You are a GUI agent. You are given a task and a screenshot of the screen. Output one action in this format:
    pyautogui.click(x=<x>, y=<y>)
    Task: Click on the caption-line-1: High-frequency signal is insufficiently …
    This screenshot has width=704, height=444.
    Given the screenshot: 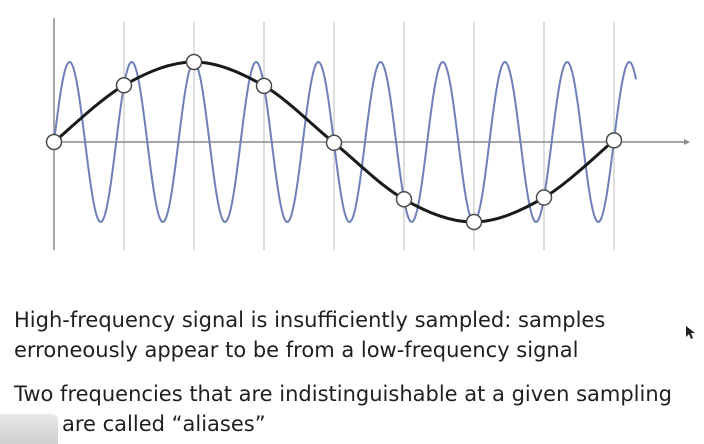 What is the action you would take?
    pyautogui.click(x=310, y=320)
    